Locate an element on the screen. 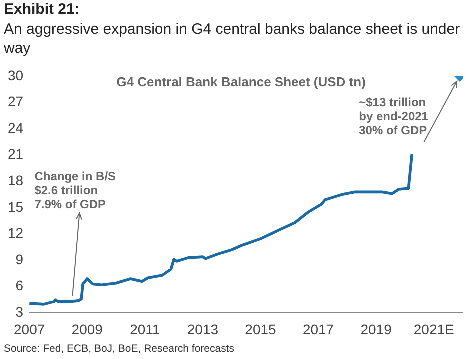 The width and height of the screenshot is (472, 359). y-tick-label: 6 is located at coordinates (20, 286).